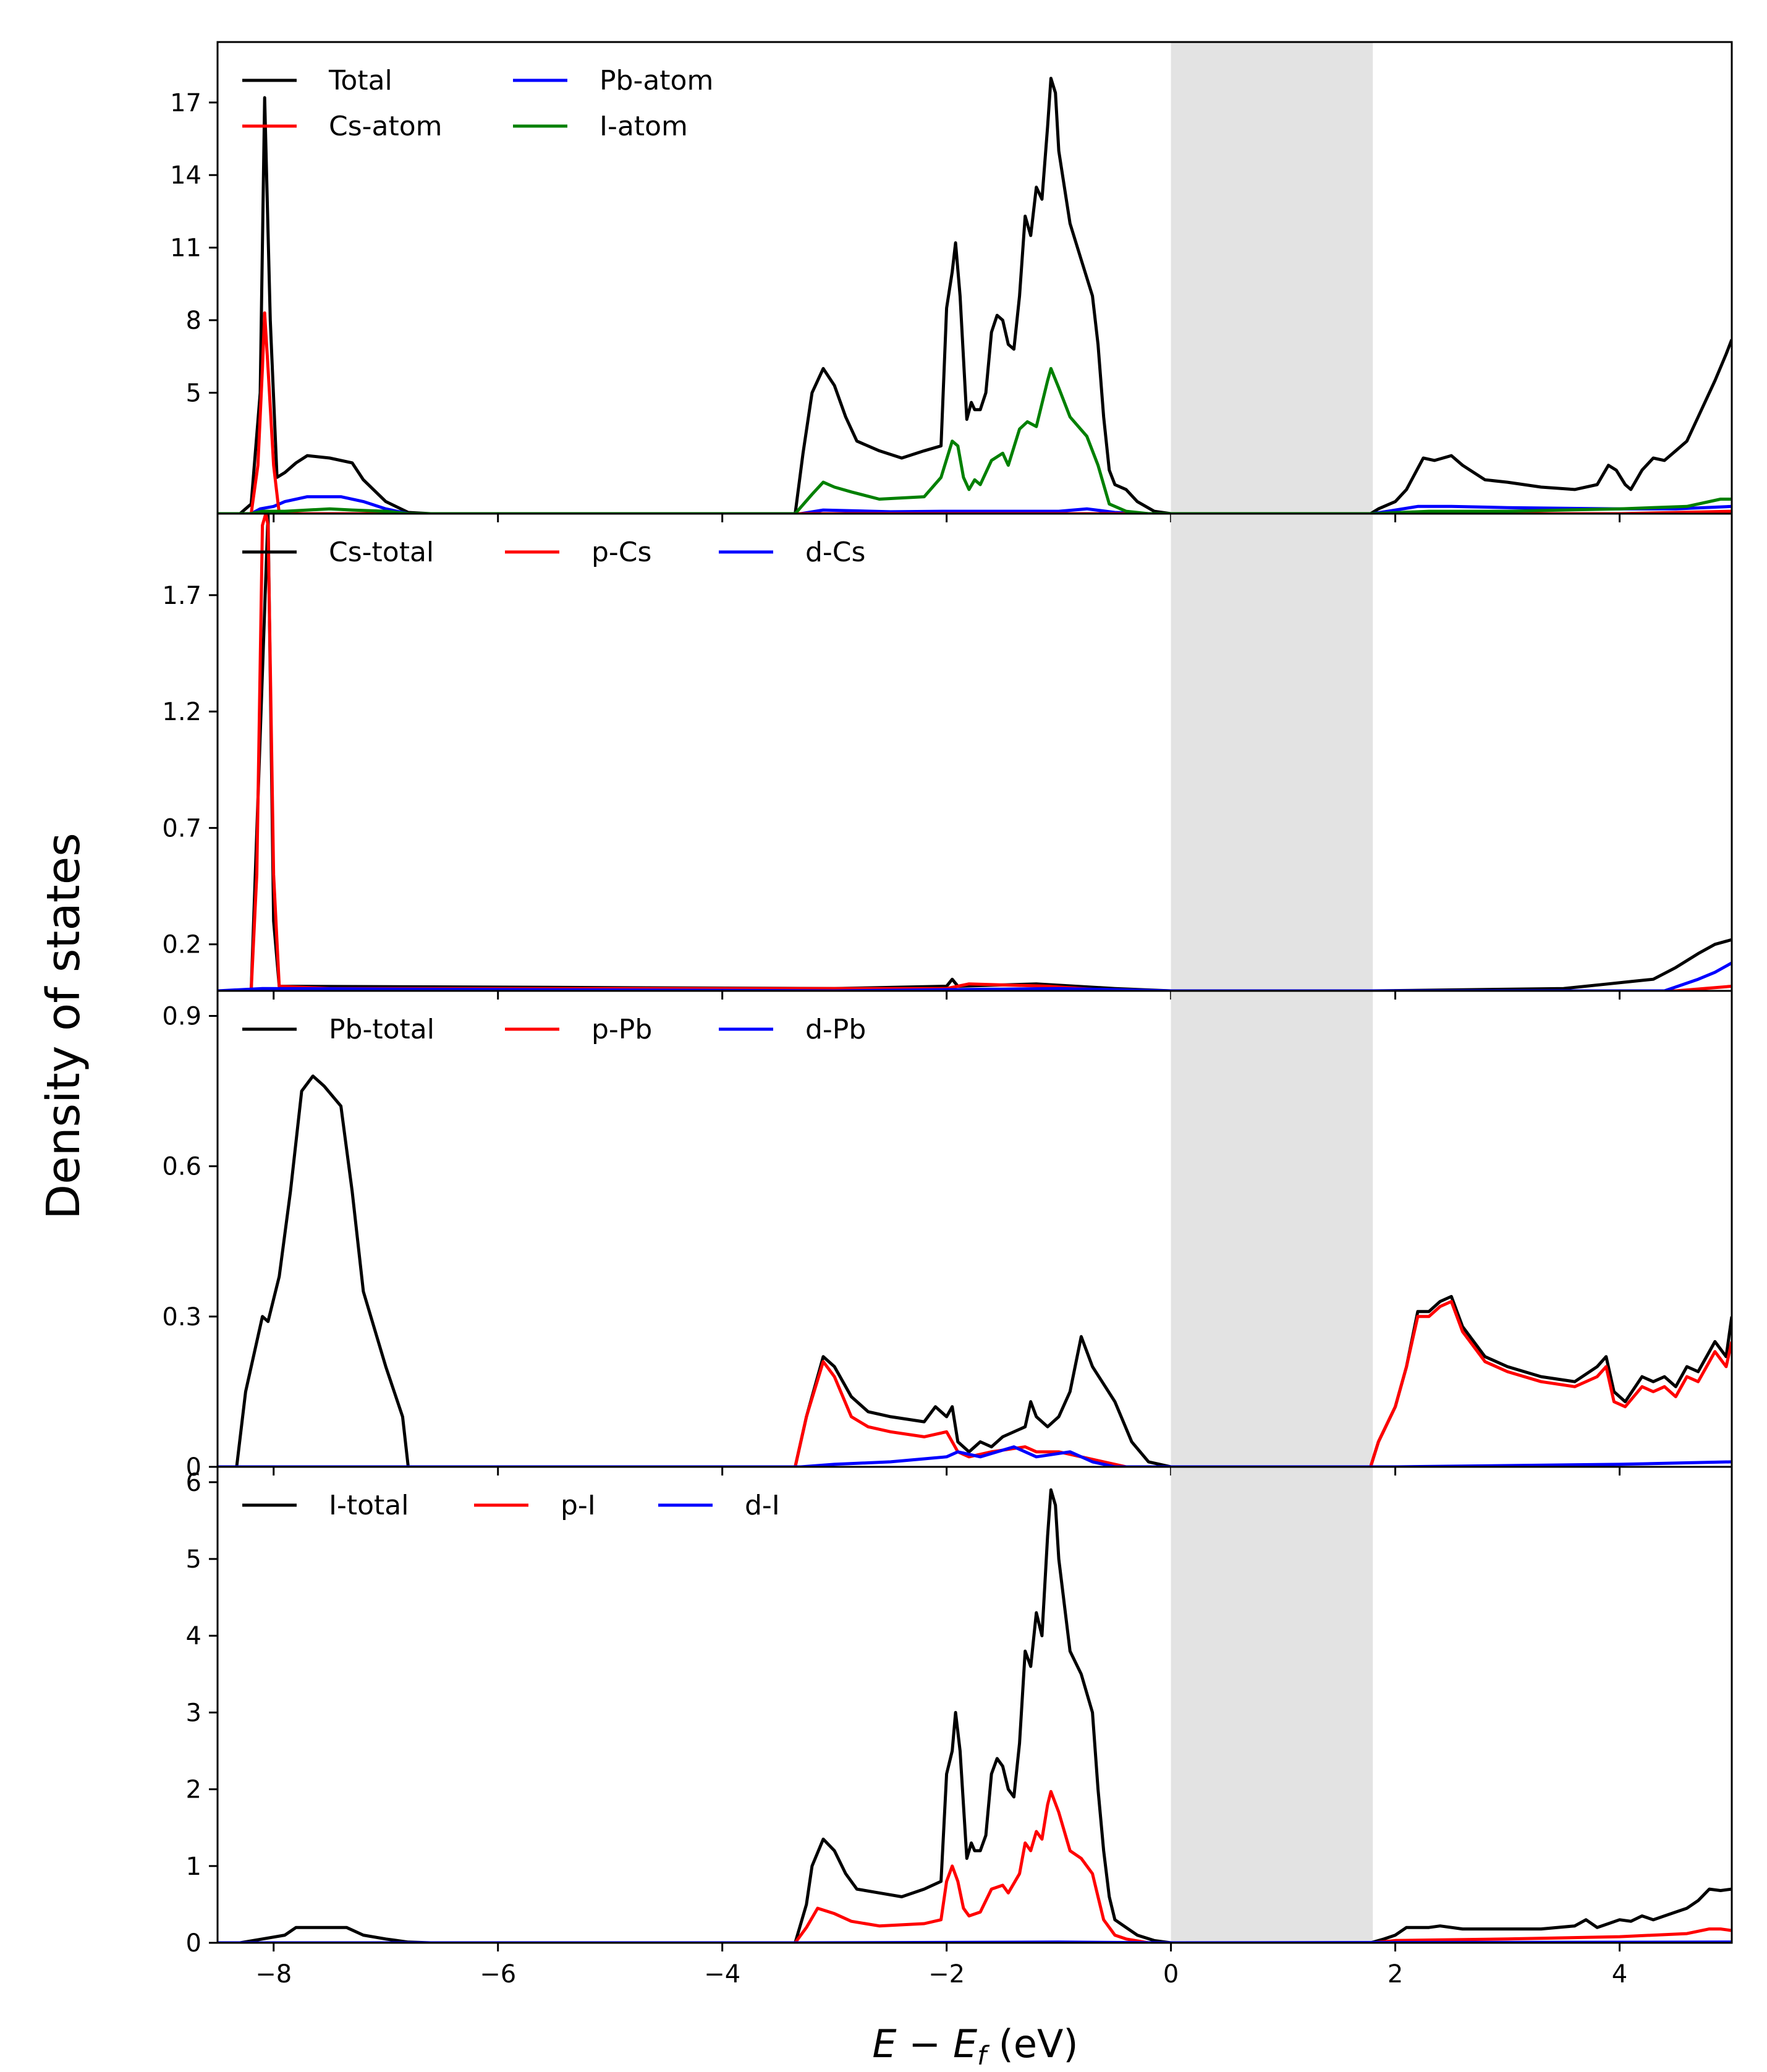 The image size is (1767, 2072). I want to click on legend-label: p-Cs, so click(621, 552).